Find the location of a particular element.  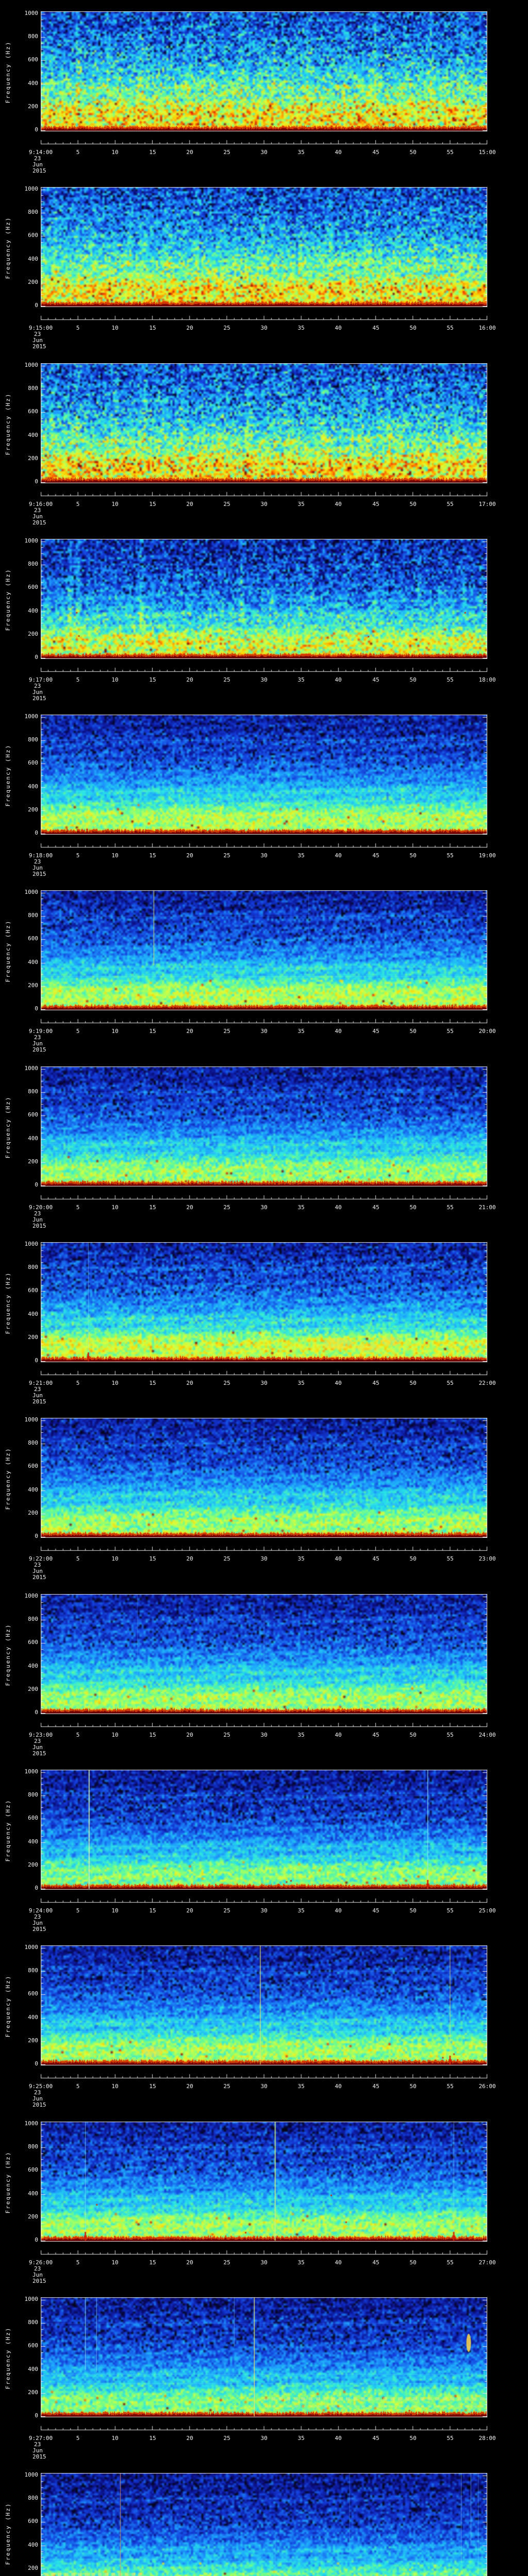

x-axis-end-label: 27:00 is located at coordinates (487, 2262).